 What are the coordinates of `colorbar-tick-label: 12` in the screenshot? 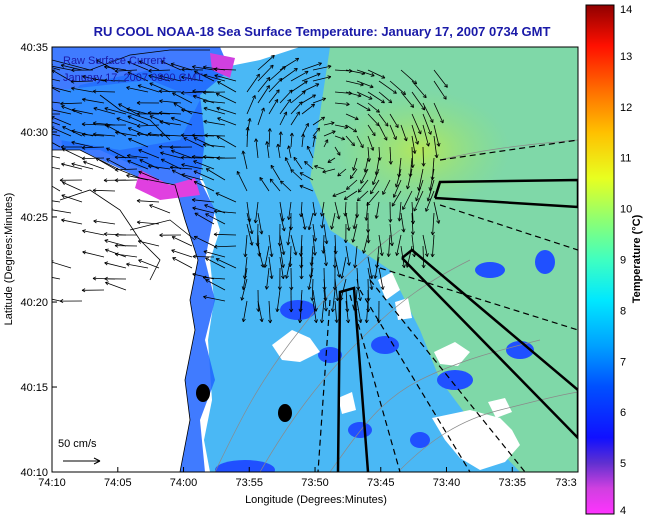 It's located at (626, 108).